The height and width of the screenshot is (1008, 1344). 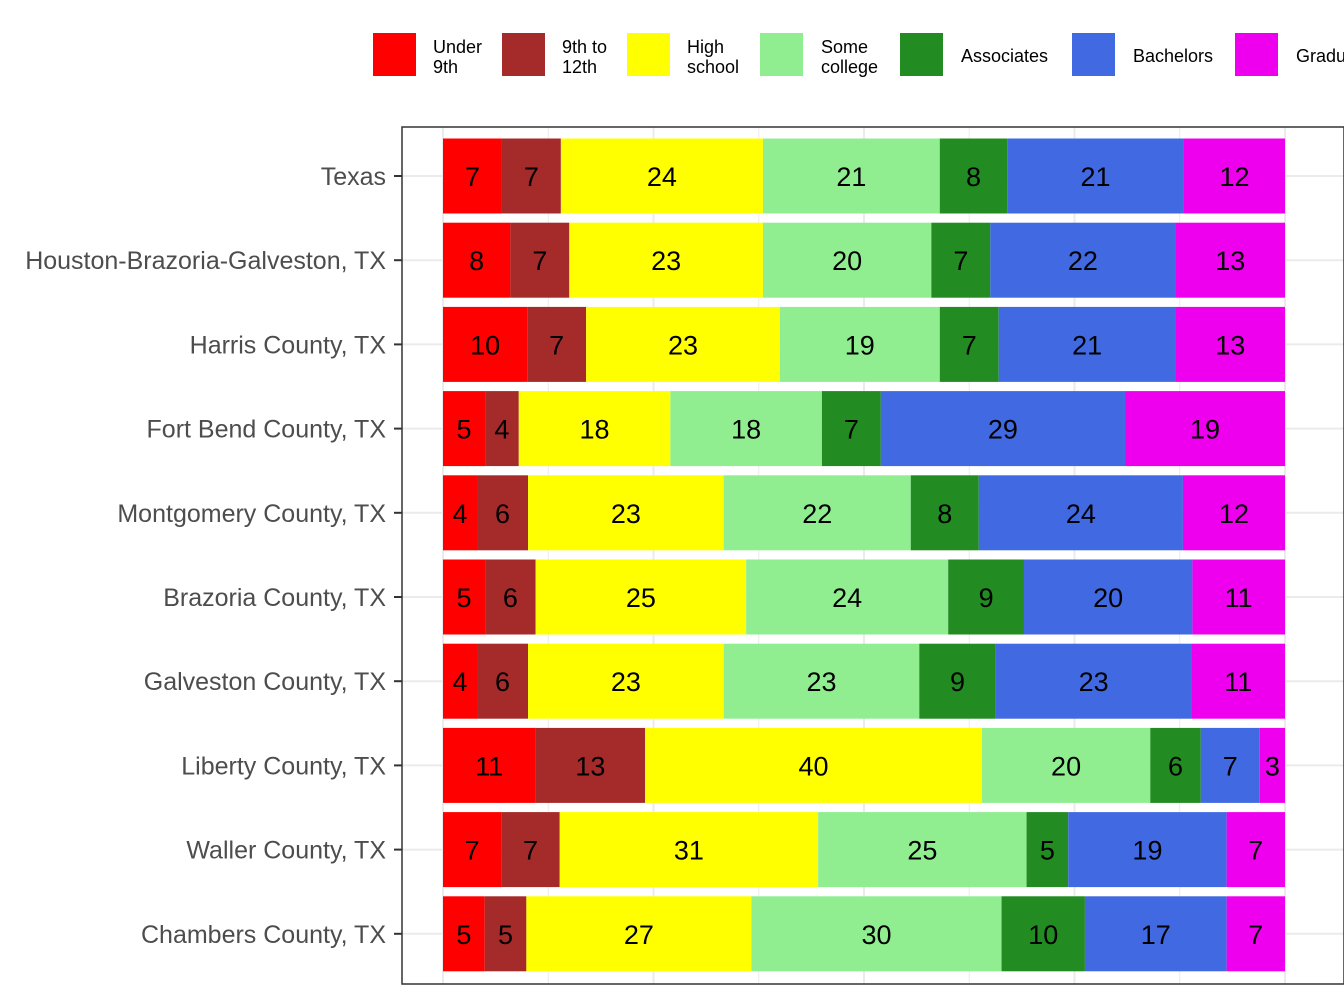 I want to click on data-label: 13, so click(x=590, y=766).